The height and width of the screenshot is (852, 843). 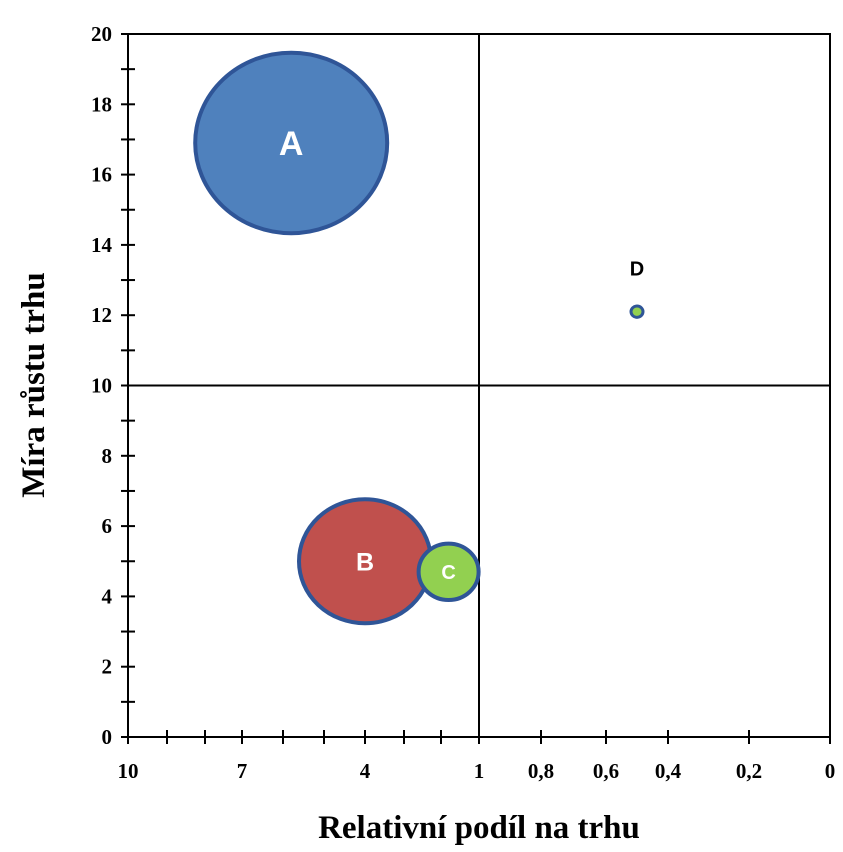 I want to click on y-tick-label: 8, so click(x=107, y=456).